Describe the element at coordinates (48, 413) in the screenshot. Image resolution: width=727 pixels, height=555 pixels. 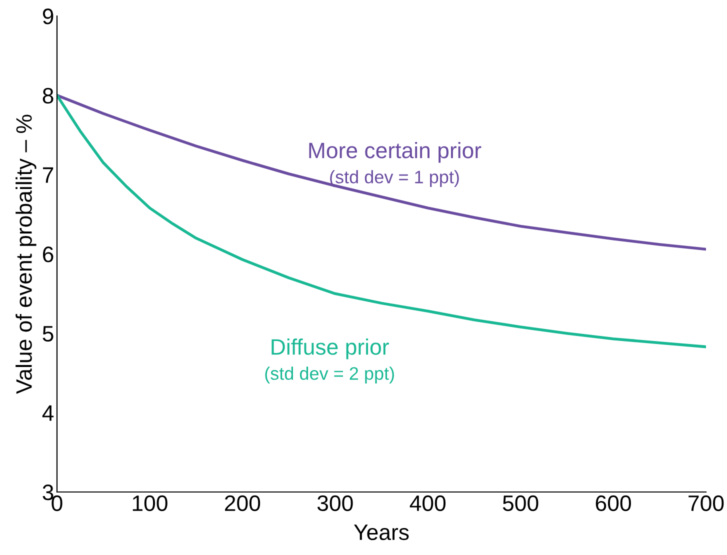
I see `y-tick-label: 4` at that location.